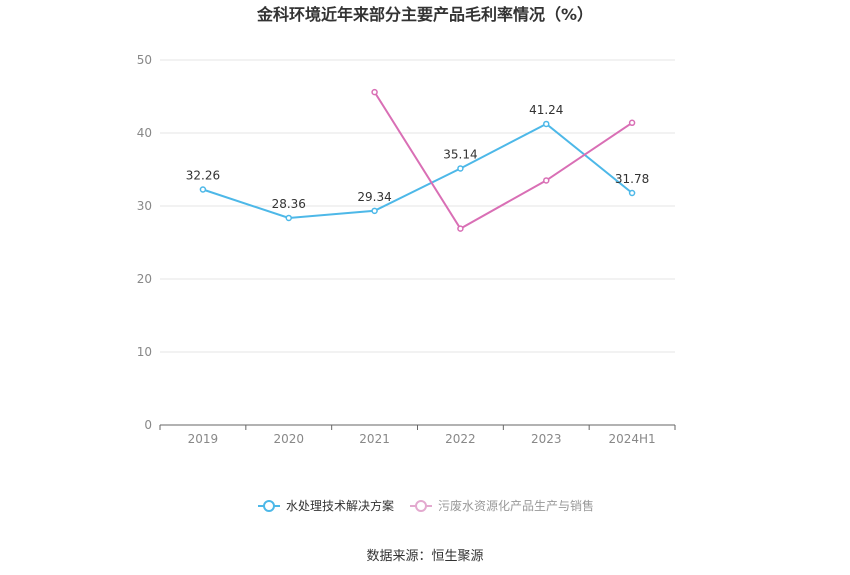 The image size is (850, 575). What do you see at coordinates (144, 279) in the screenshot?
I see `y-tick-label: 20` at bounding box center [144, 279].